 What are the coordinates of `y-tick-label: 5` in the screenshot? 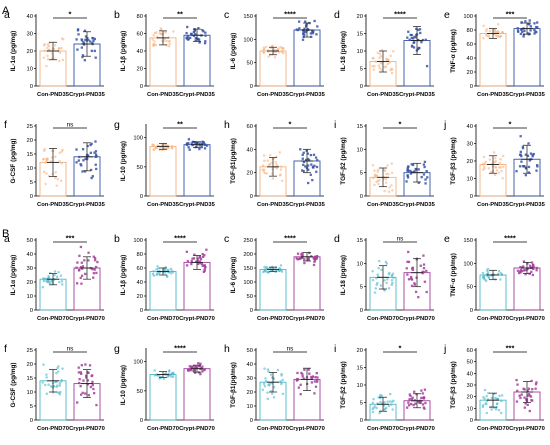 It's located at (31, 183).